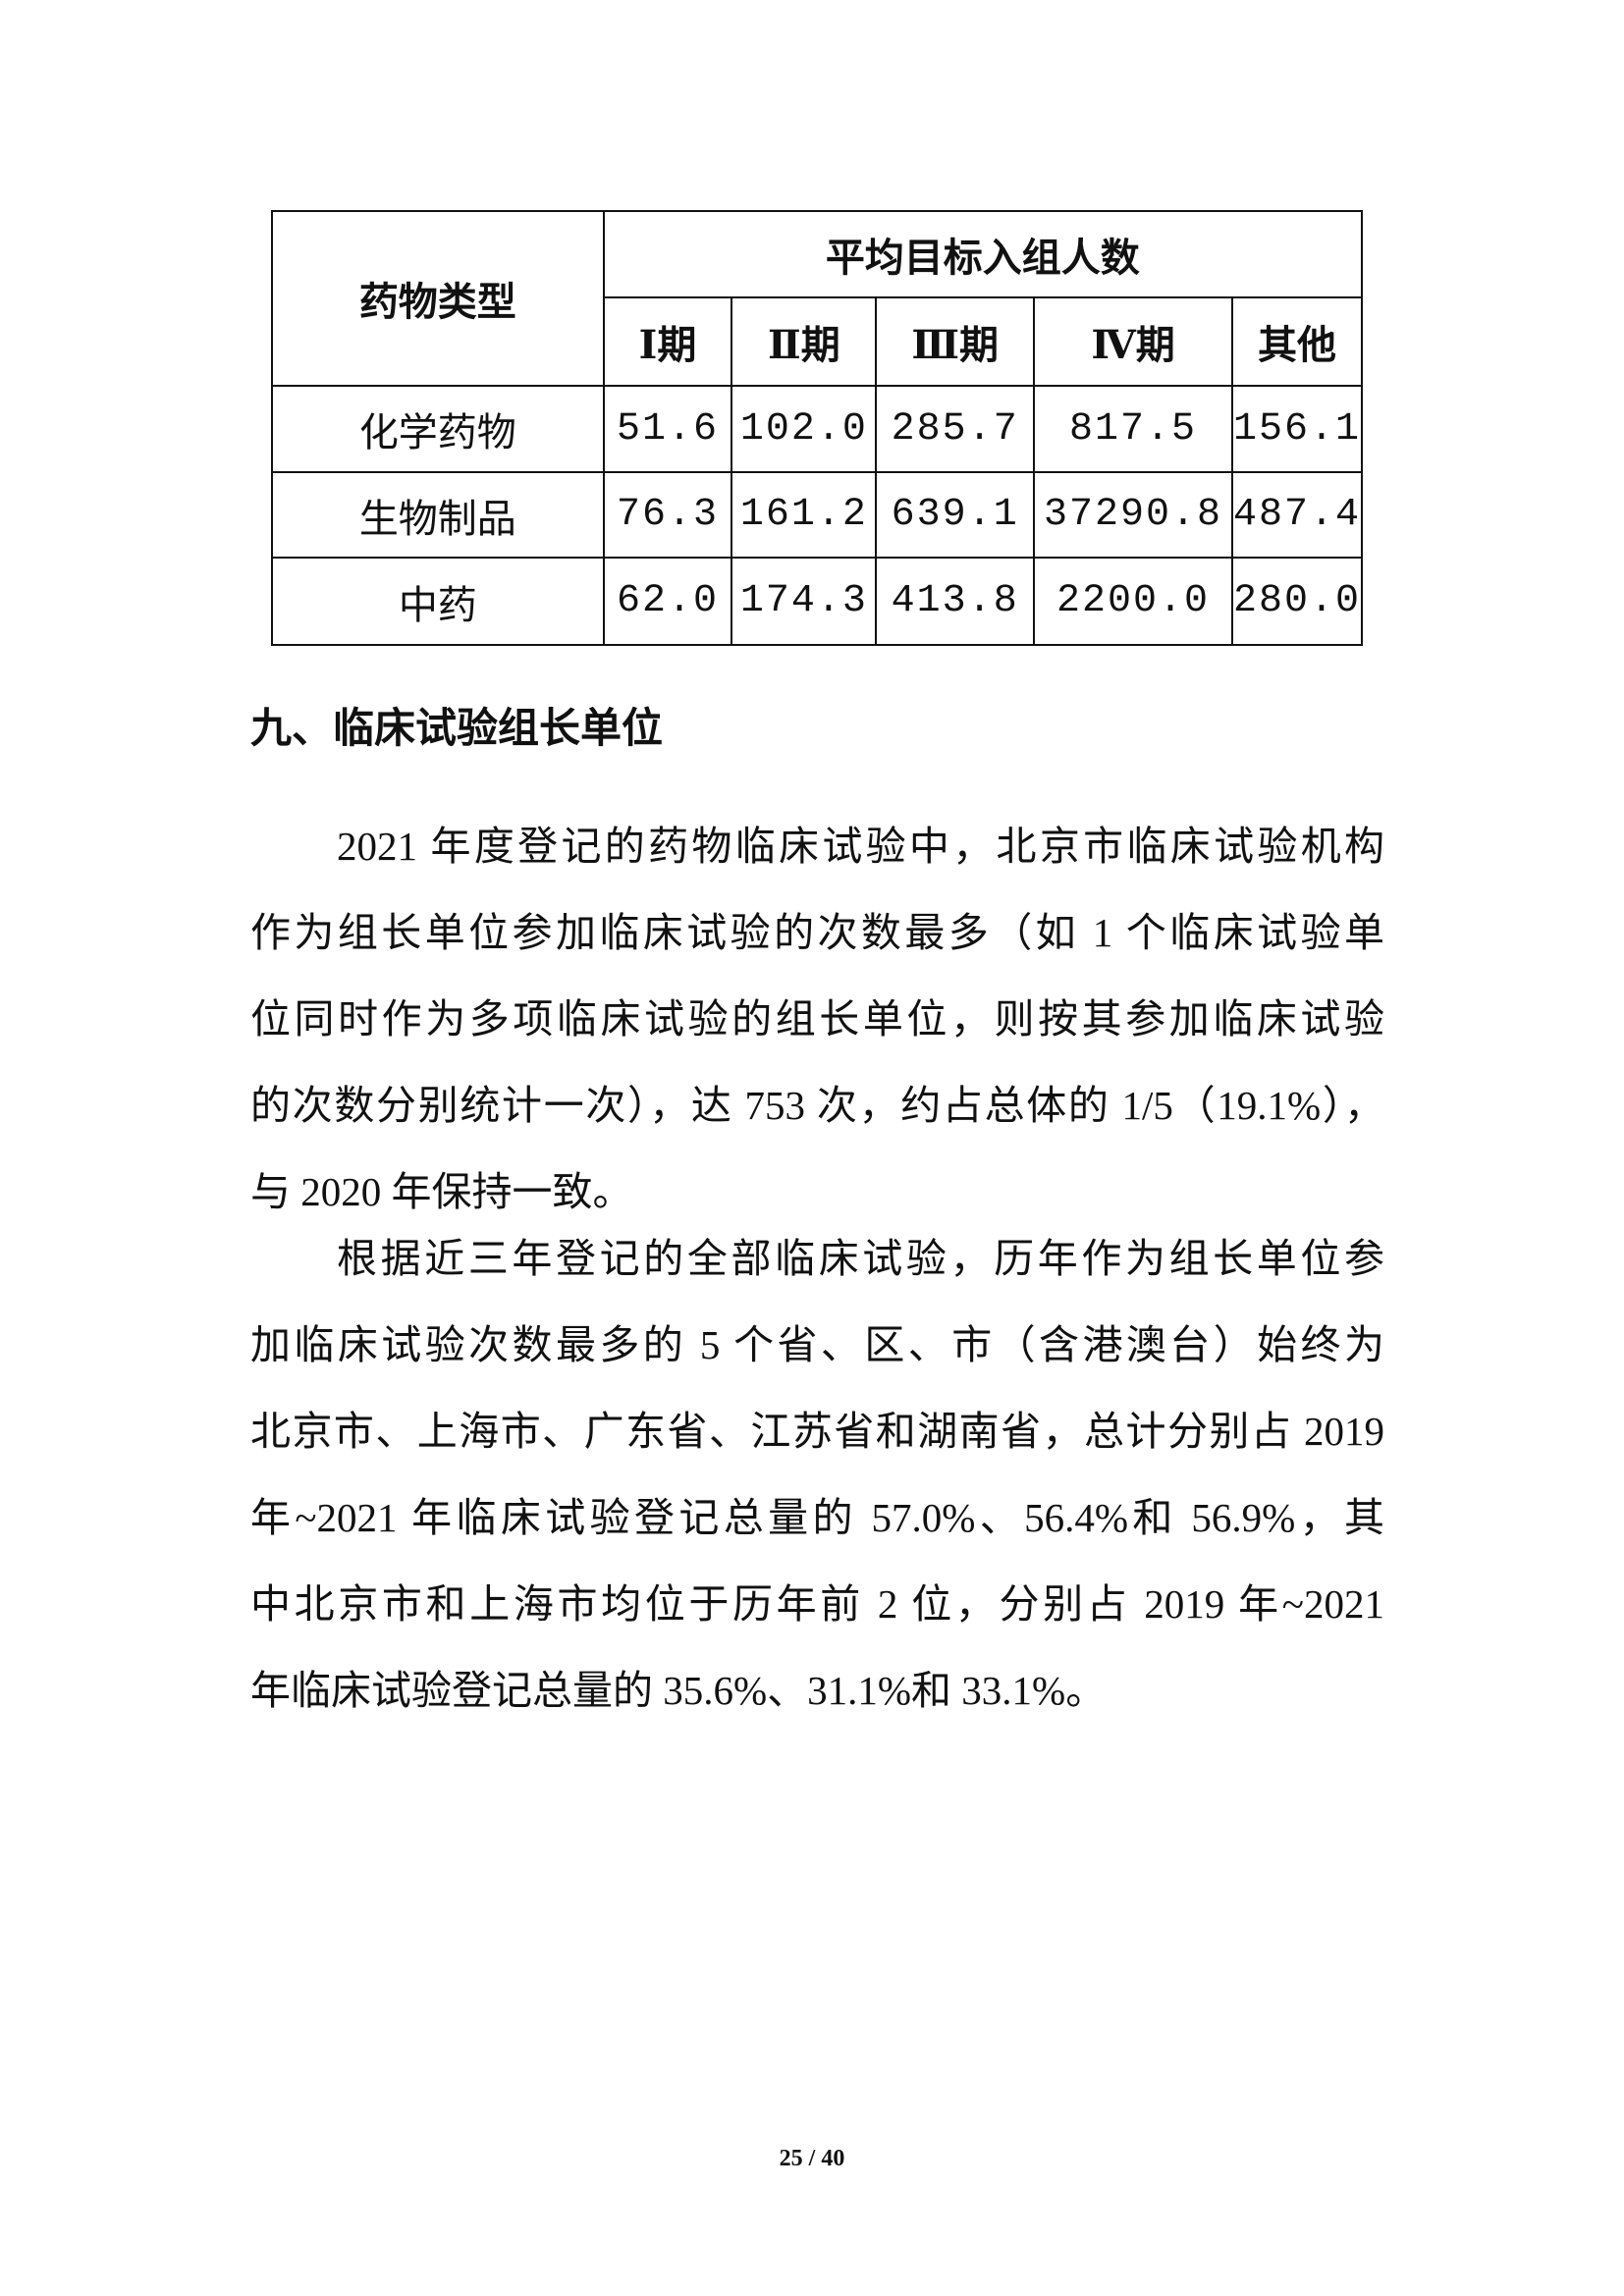  Describe the element at coordinates (678, 1690) in the screenshot. I see `text-line: 年临床试验登记总量的 35.6%、31.1%和 33.1%。` at that location.